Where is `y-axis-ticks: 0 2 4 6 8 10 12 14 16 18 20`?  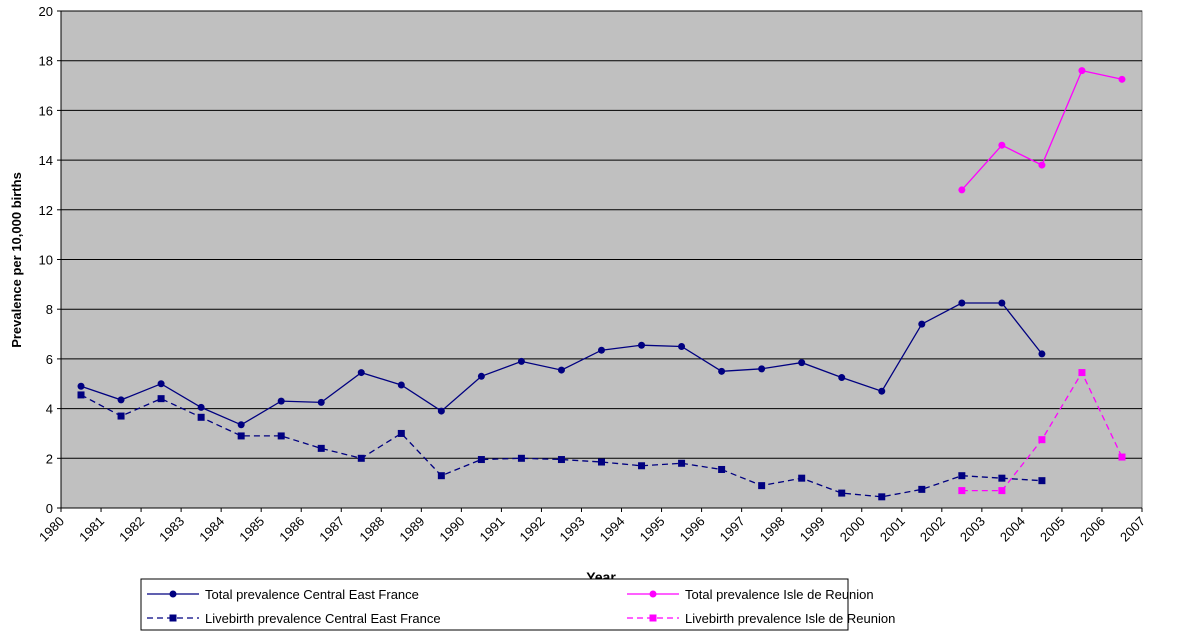
y-axis-ticks: 0 2 4 6 8 10 12 14 16 18 20 is located at coordinates (50, 260).